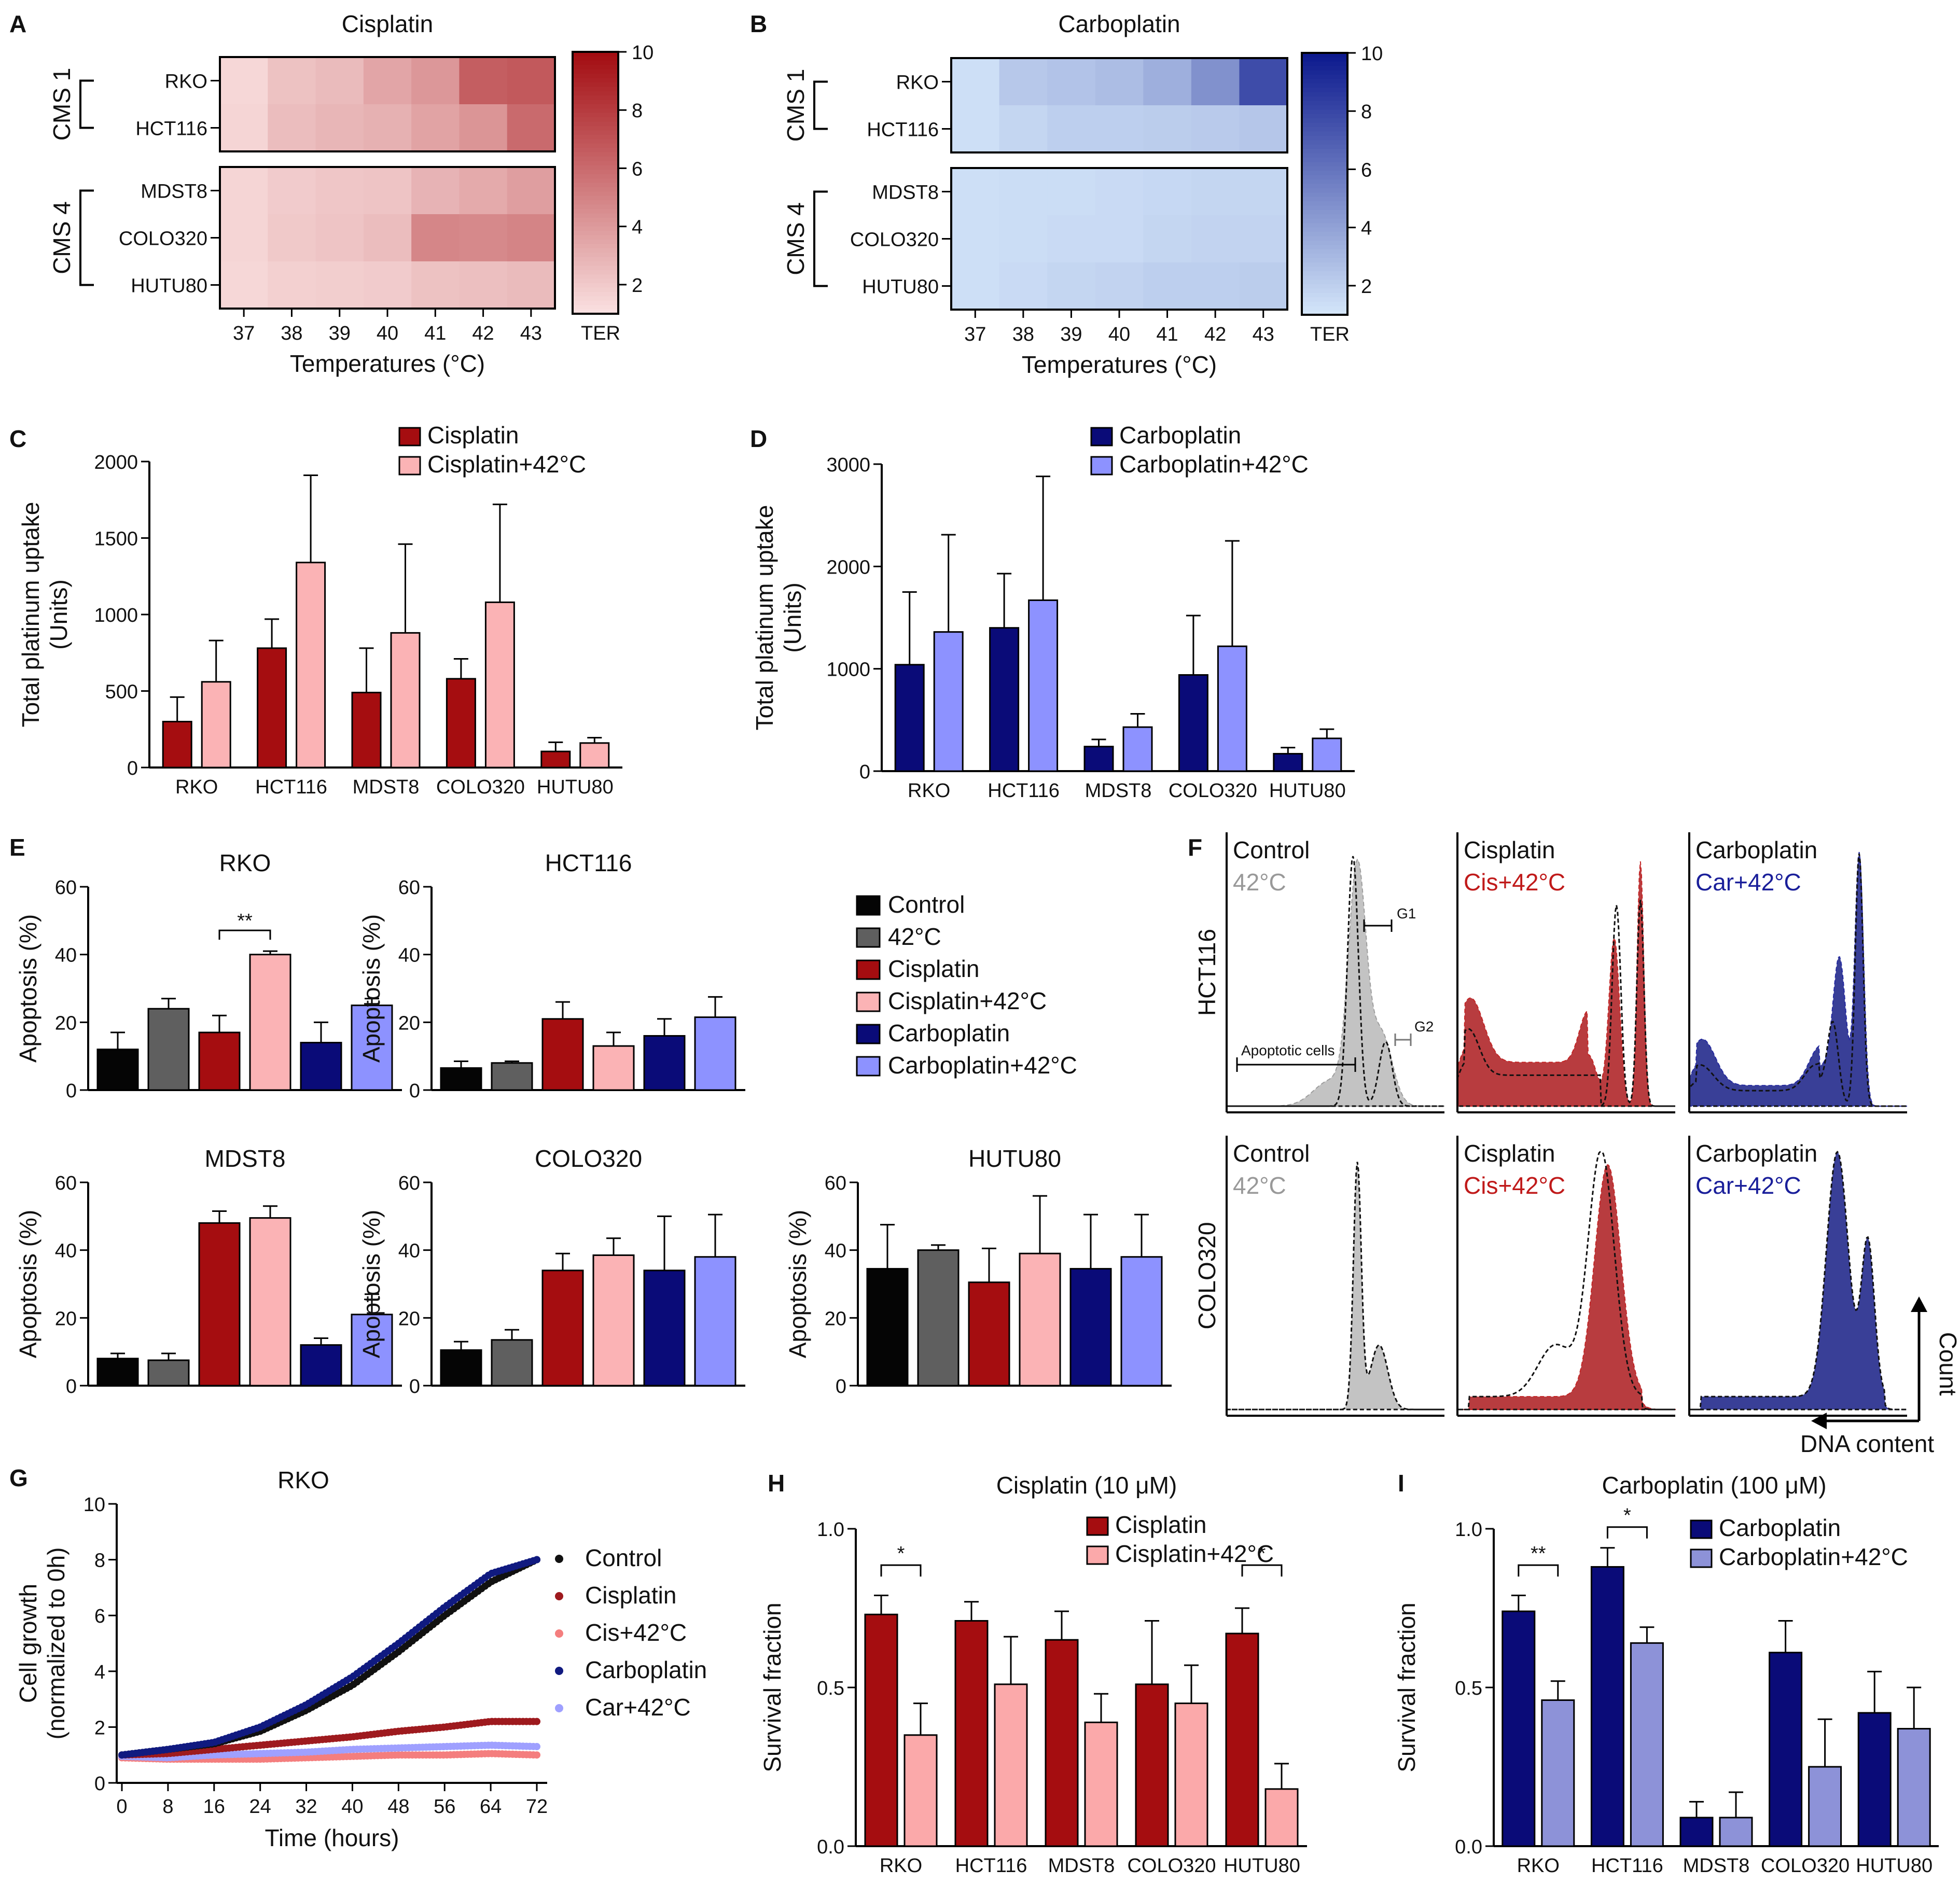 This screenshot has height=1884, width=1960. What do you see at coordinates (588, 862) in the screenshot?
I see `subpanel-title: HCT116` at bounding box center [588, 862].